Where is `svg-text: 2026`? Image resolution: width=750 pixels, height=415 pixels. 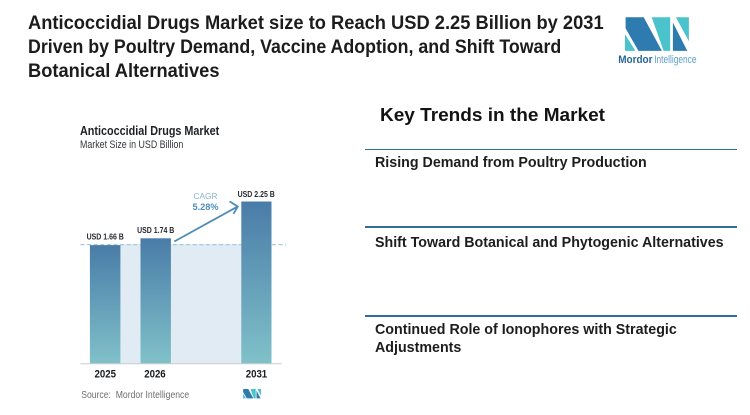 svg-text: 2026 is located at coordinates (155, 374).